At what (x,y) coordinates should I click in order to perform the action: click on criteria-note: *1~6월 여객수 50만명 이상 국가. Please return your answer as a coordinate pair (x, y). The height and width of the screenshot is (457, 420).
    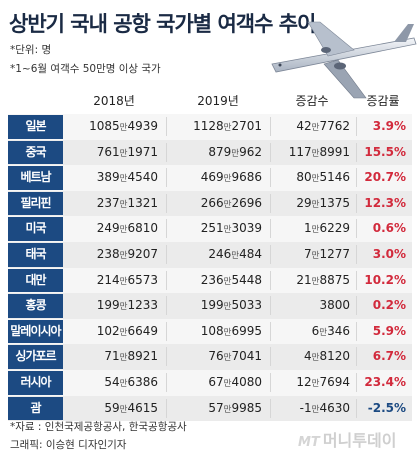
    Looking at the image, I should click on (85, 69).